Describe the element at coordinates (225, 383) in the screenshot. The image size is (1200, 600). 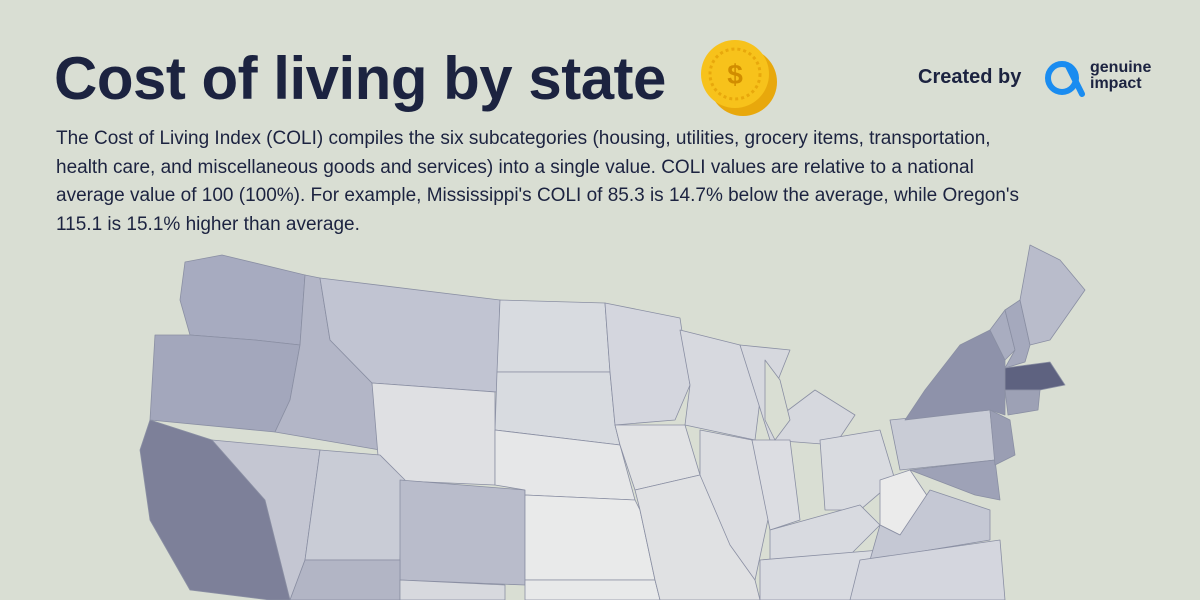
I see `state-or` at that location.